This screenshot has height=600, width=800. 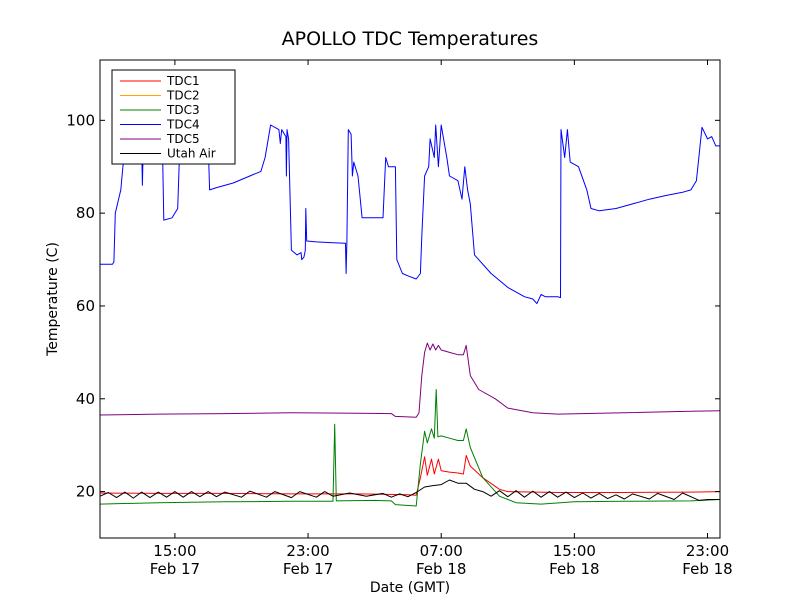 I want to click on y-tick-label: 40, so click(x=85, y=399).